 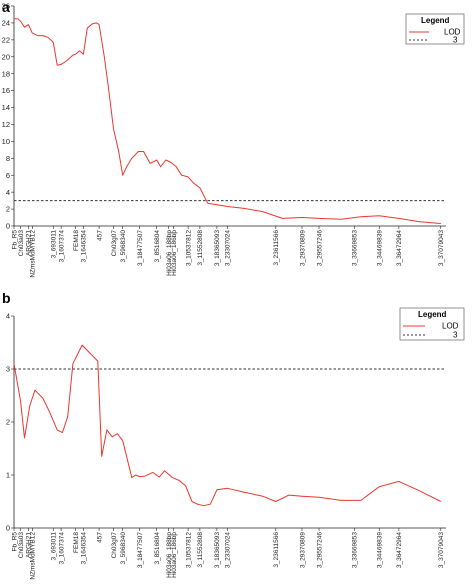 I want to click on y-tick-label: 1, so click(x=8, y=475).